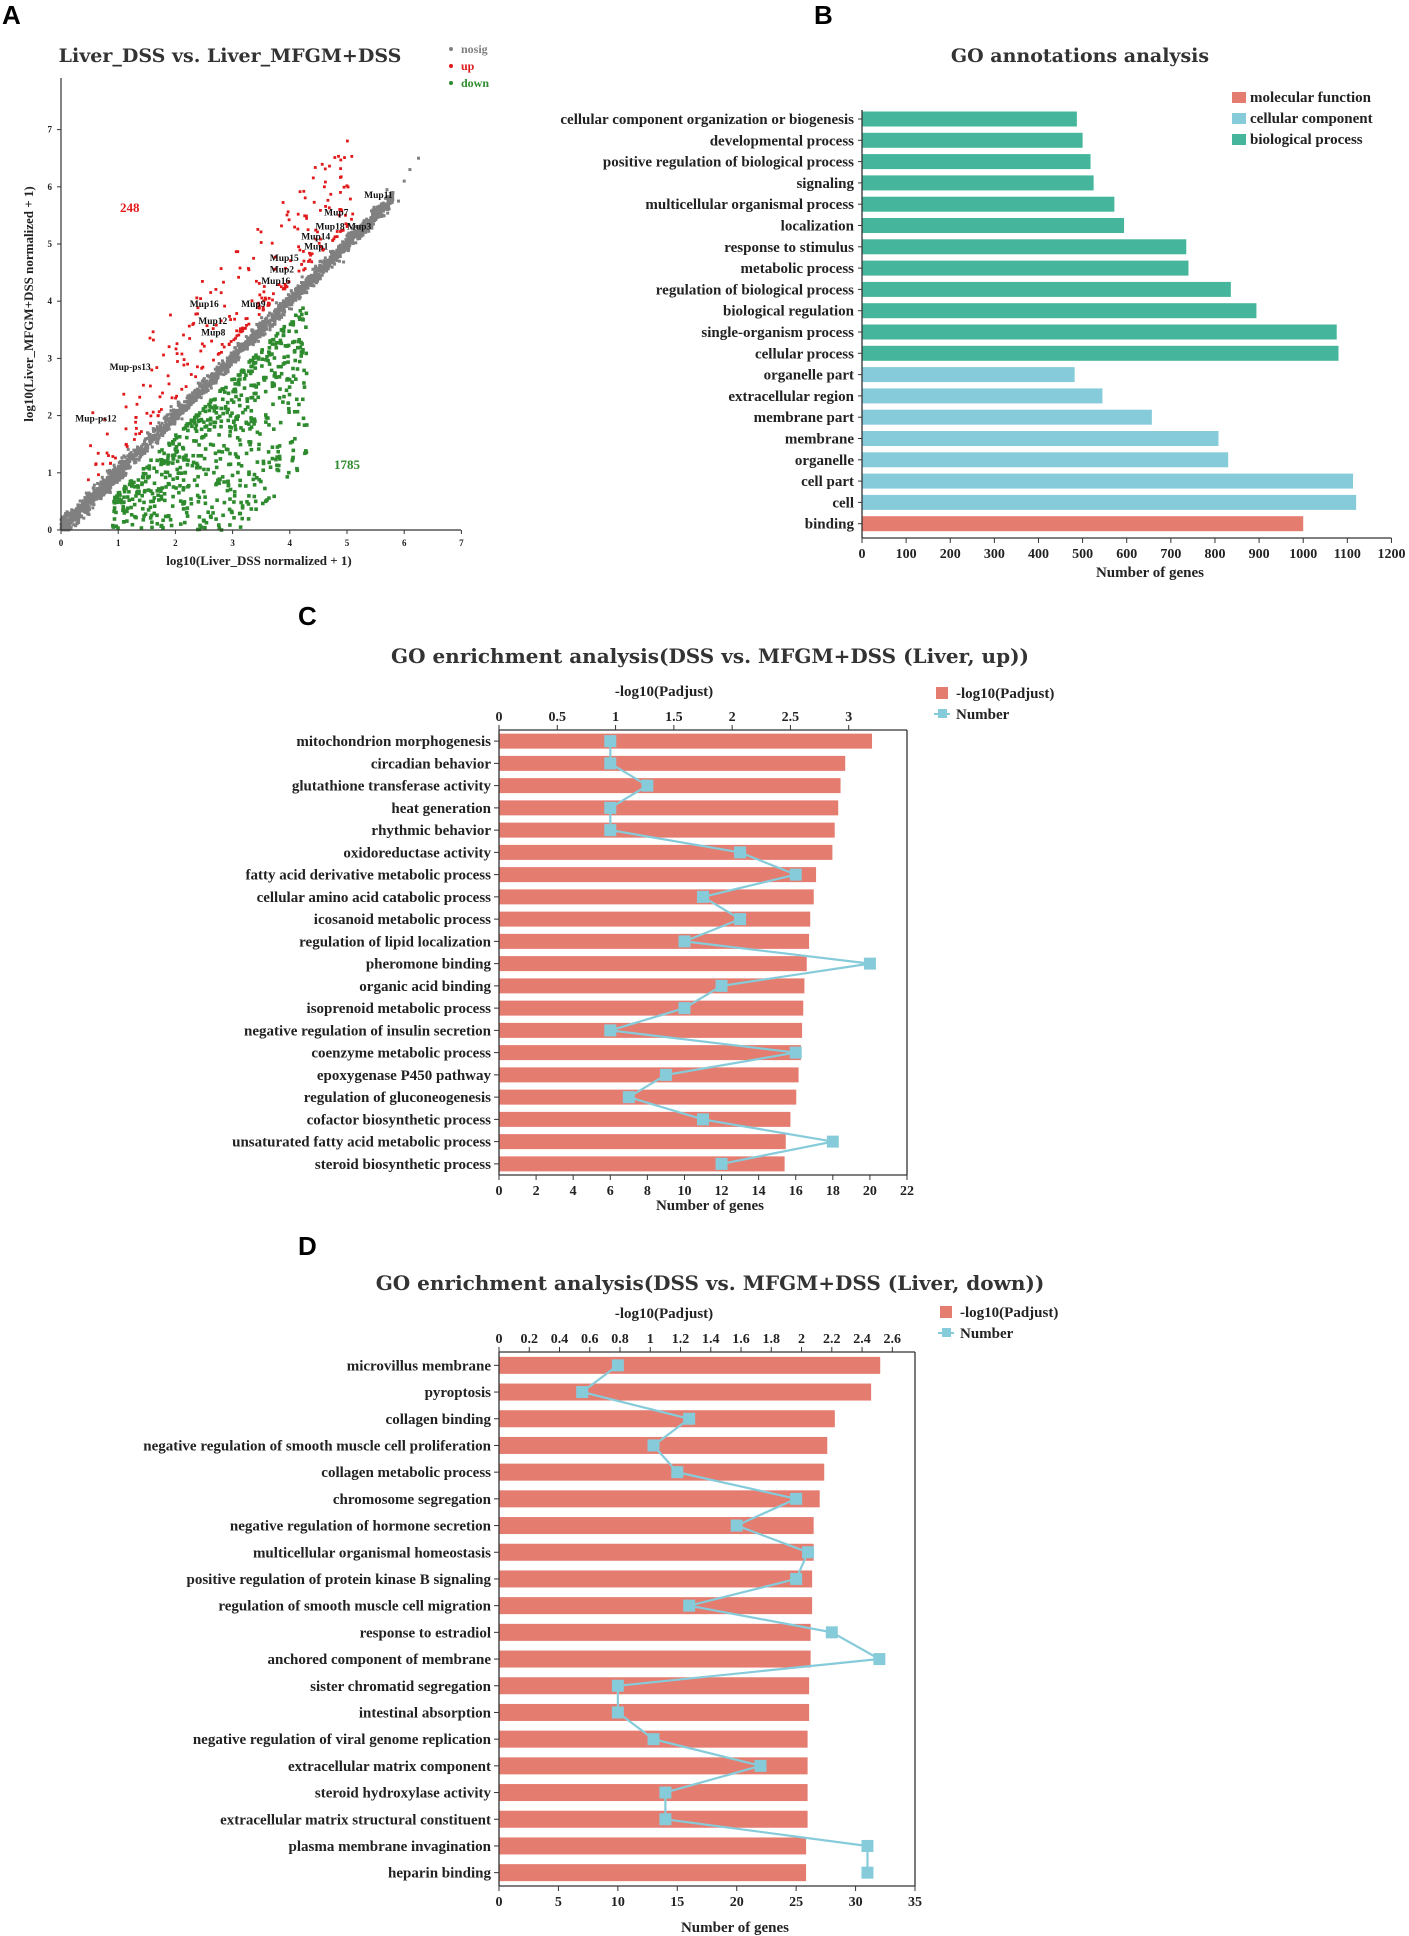 This screenshot has height=1936, width=1409. I want to click on x-tick-label: 900, so click(1259, 554).